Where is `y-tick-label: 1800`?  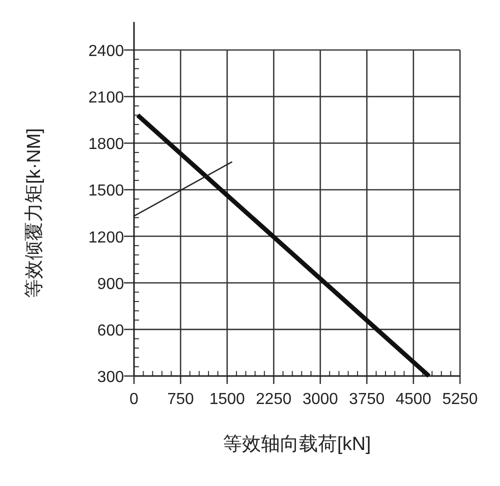
y-tick-label: 1800 is located at coordinates (106, 145).